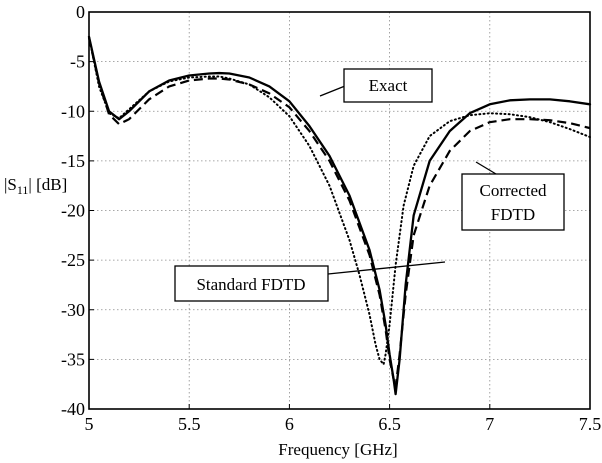 This screenshot has height=463, width=602. I want to click on callout-corrected-fdtd: Corrected FDTD, so click(513, 196).